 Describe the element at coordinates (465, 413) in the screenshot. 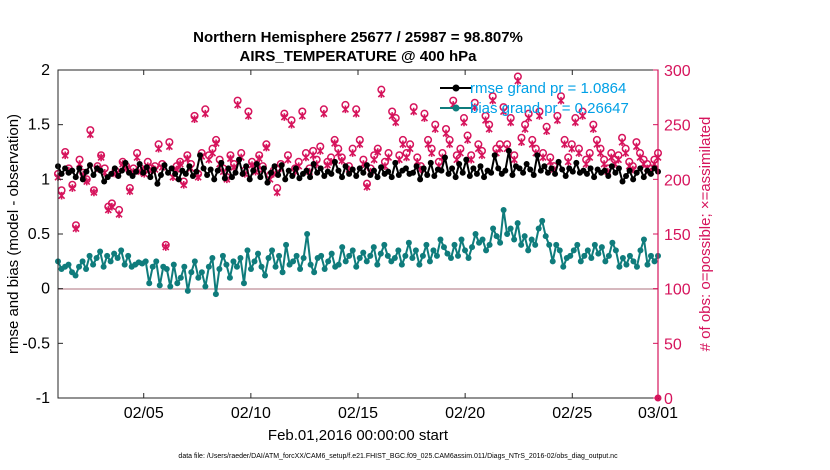

I see `x-tick-label: 02/20` at that location.